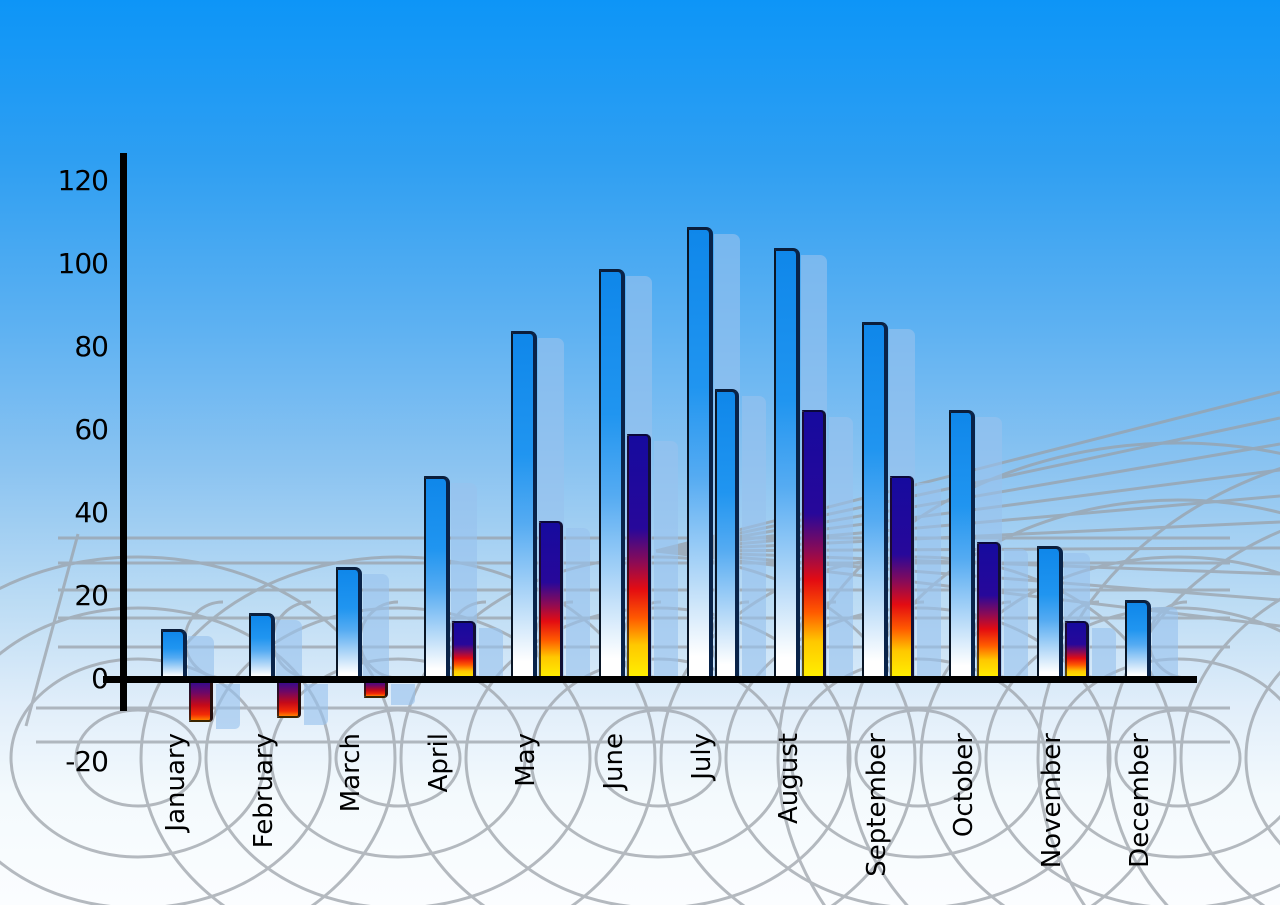 This screenshot has width=1280, height=905. Describe the element at coordinates (83, 180) in the screenshot. I see `y-tick-label-120: 120` at that location.